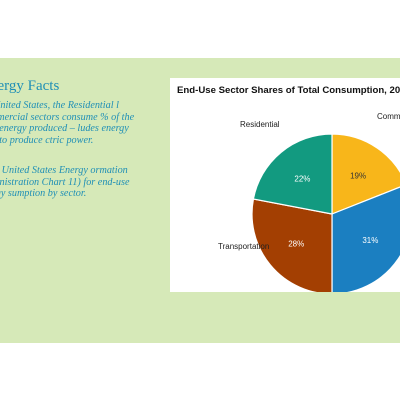 This screenshot has height=400, width=400. Describe the element at coordinates (260, 124) in the screenshot. I see `pie-category-label-residential: Residential` at that location.